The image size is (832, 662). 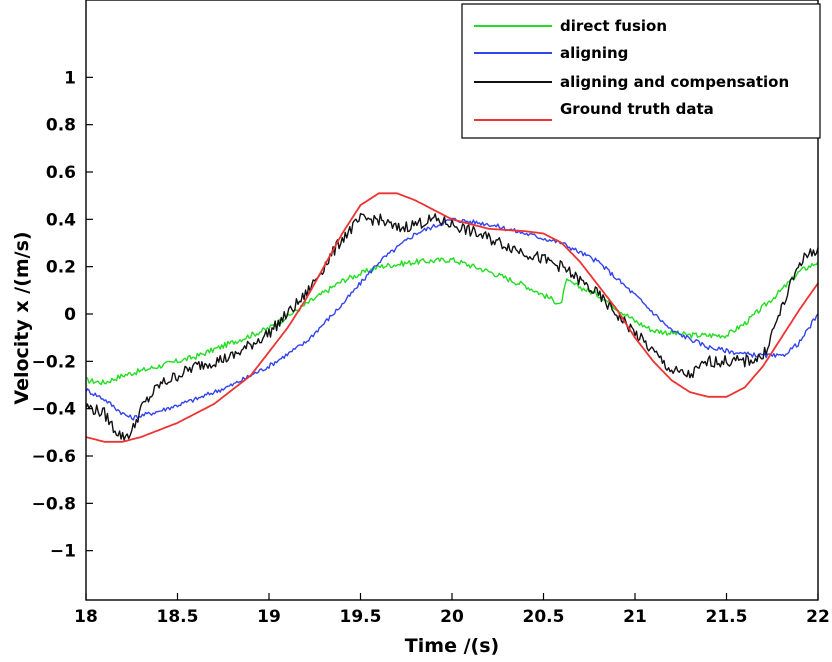 What do you see at coordinates (63, 552) in the screenshot?
I see `y-tick-label: −1` at bounding box center [63, 552].